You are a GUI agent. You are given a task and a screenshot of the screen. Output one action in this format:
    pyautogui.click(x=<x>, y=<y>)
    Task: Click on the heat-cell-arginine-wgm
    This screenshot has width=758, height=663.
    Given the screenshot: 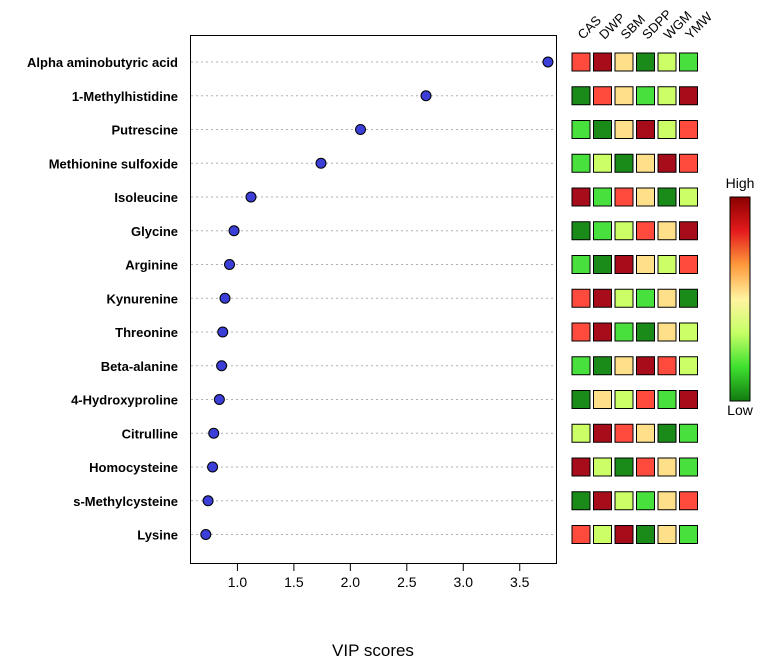 What is the action you would take?
    pyautogui.click(x=667, y=264)
    